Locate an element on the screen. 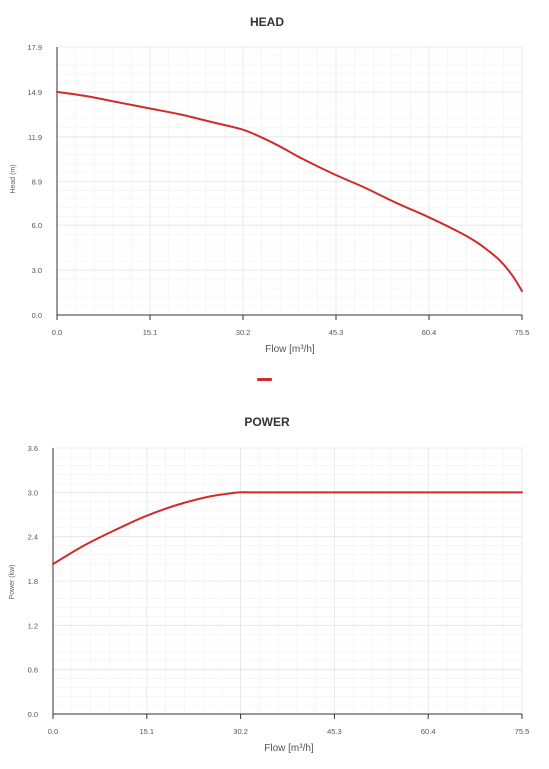 This screenshot has height=769, width=549. head-x-axis-title: Flow [m³/h] is located at coordinates (290, 349).